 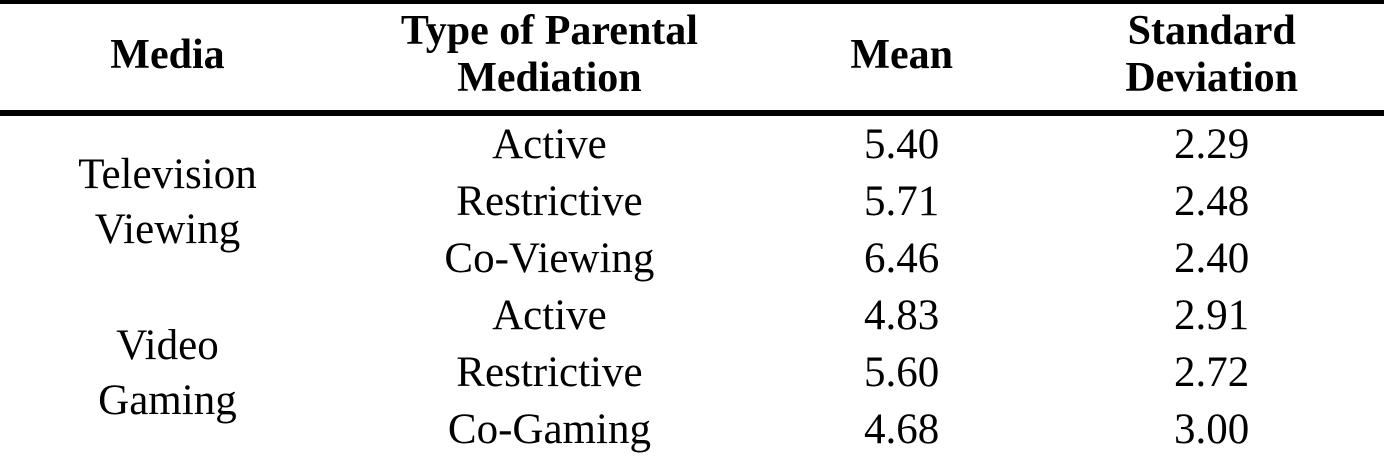 What do you see at coordinates (549, 372) in the screenshot?
I see `cell-mediation-vg-restrictive: Restrictive` at bounding box center [549, 372].